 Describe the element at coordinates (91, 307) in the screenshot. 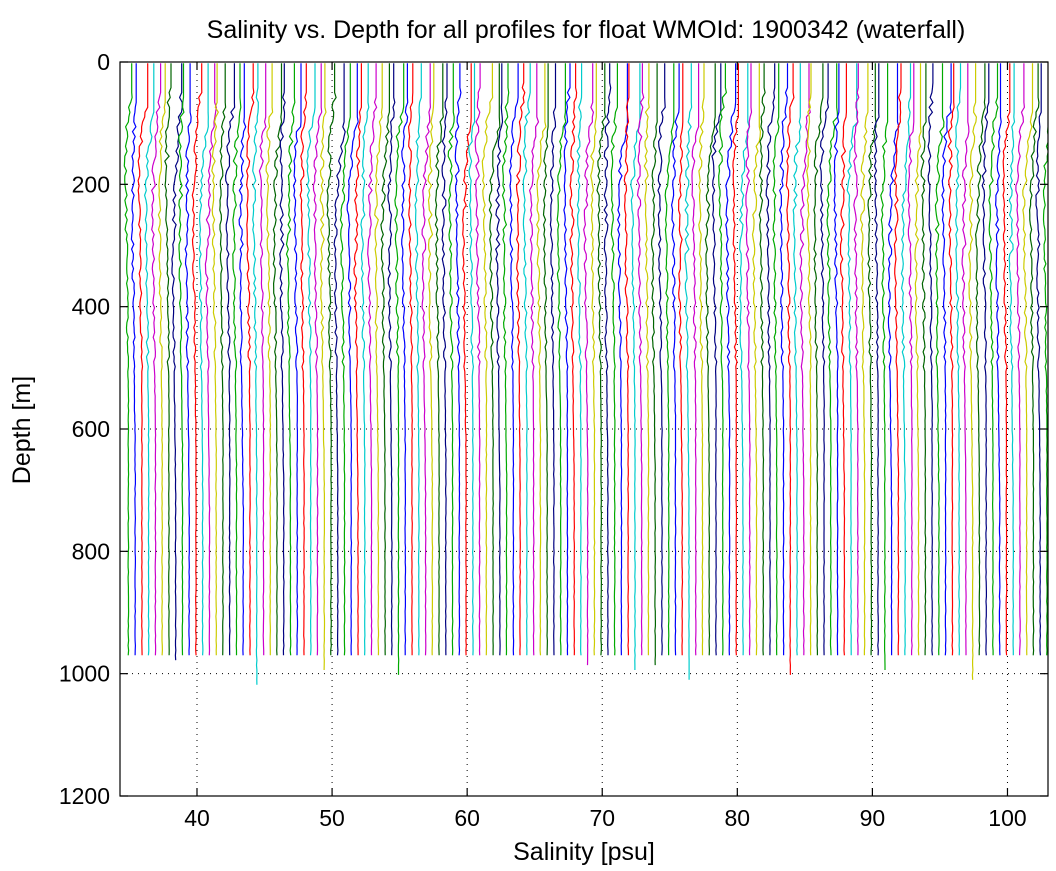

I see `y-tick-label: 400` at that location.